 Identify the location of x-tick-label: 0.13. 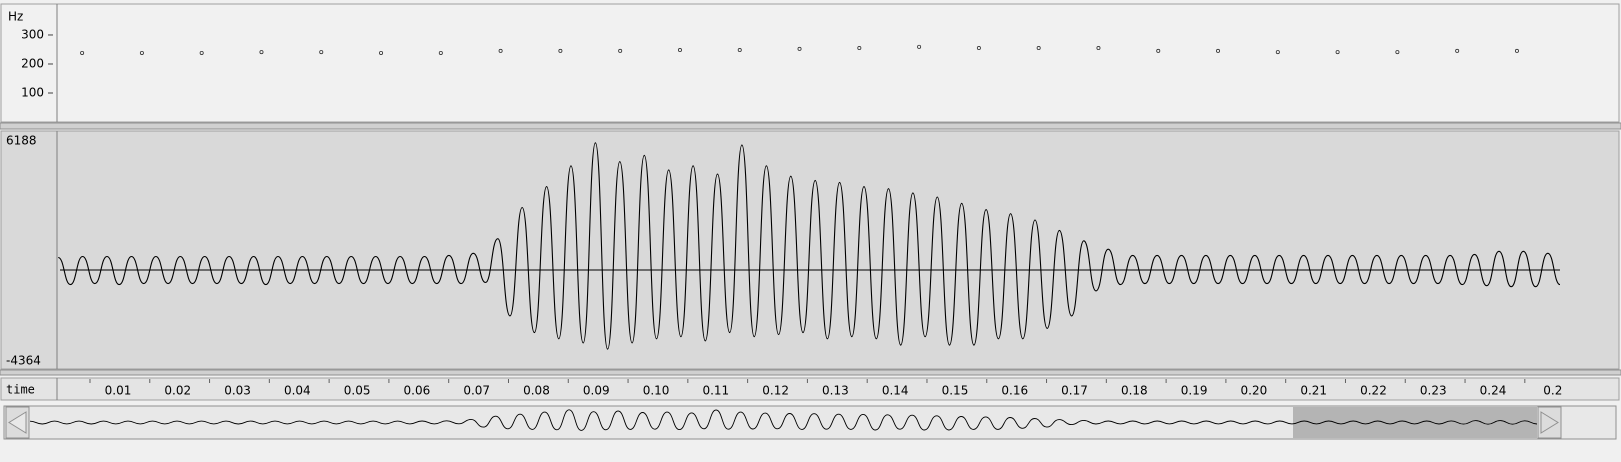
(835, 391).